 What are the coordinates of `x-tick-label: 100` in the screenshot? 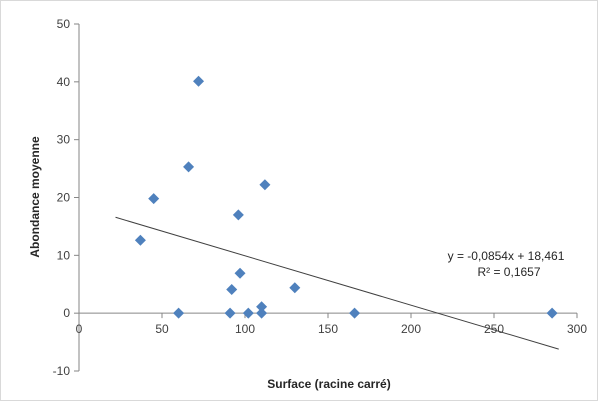 It's located at (245, 329).